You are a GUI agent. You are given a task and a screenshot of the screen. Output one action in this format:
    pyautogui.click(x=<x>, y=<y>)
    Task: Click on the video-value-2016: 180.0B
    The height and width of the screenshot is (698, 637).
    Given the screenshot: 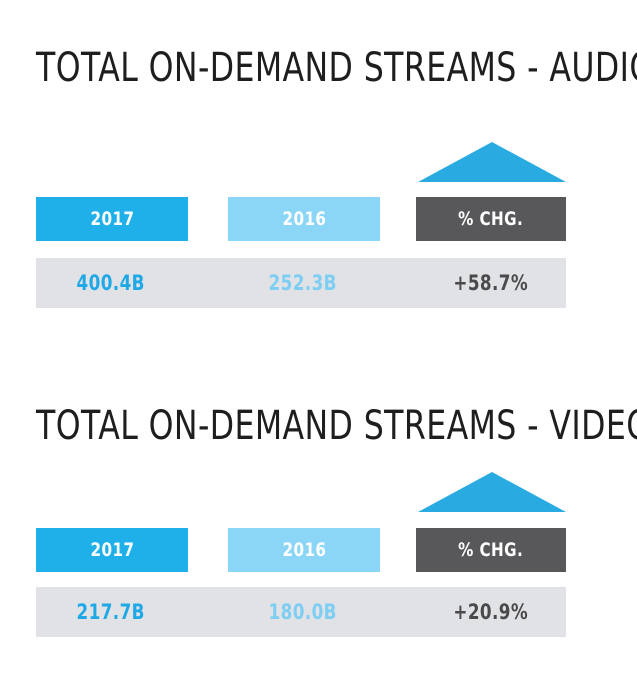 What is the action you would take?
    pyautogui.click(x=303, y=612)
    